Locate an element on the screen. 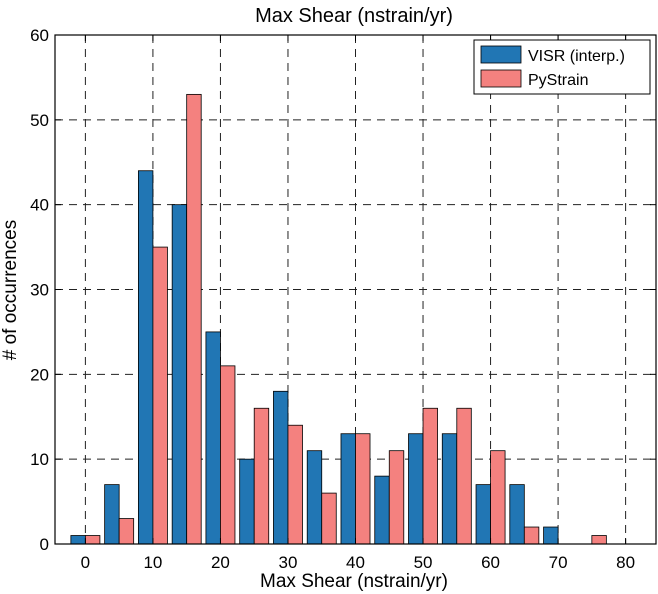  x-tick-label: 10 is located at coordinates (152, 562).